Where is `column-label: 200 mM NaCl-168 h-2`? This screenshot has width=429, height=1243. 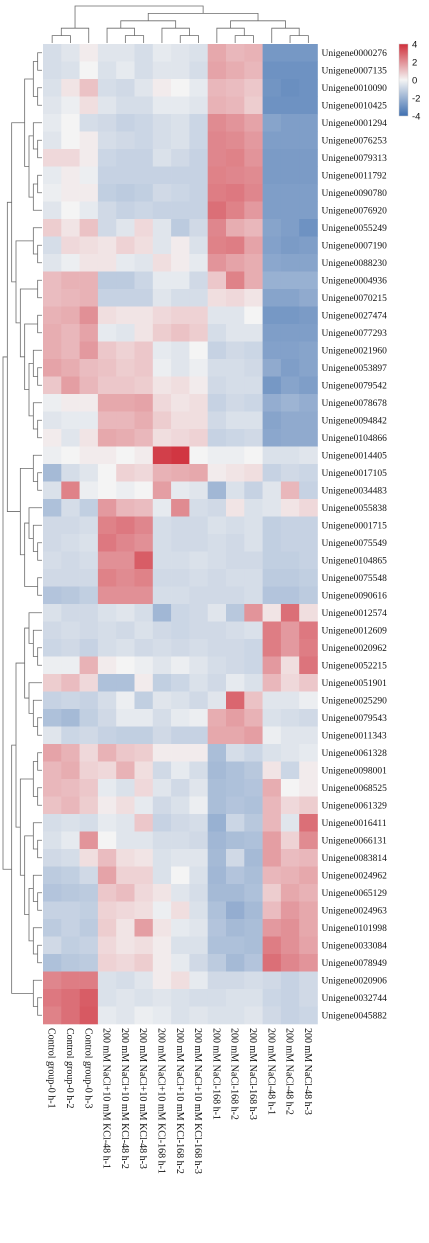
column-label: 200 mM NaCl-168 h-2 is located at coordinates (234, 1074).